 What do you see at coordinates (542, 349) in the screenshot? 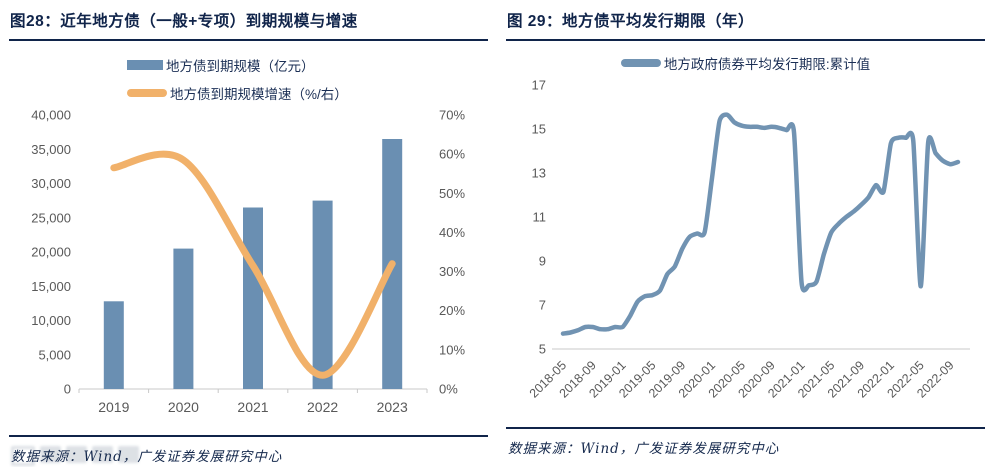
I see `svg-text: 5` at bounding box center [542, 349].